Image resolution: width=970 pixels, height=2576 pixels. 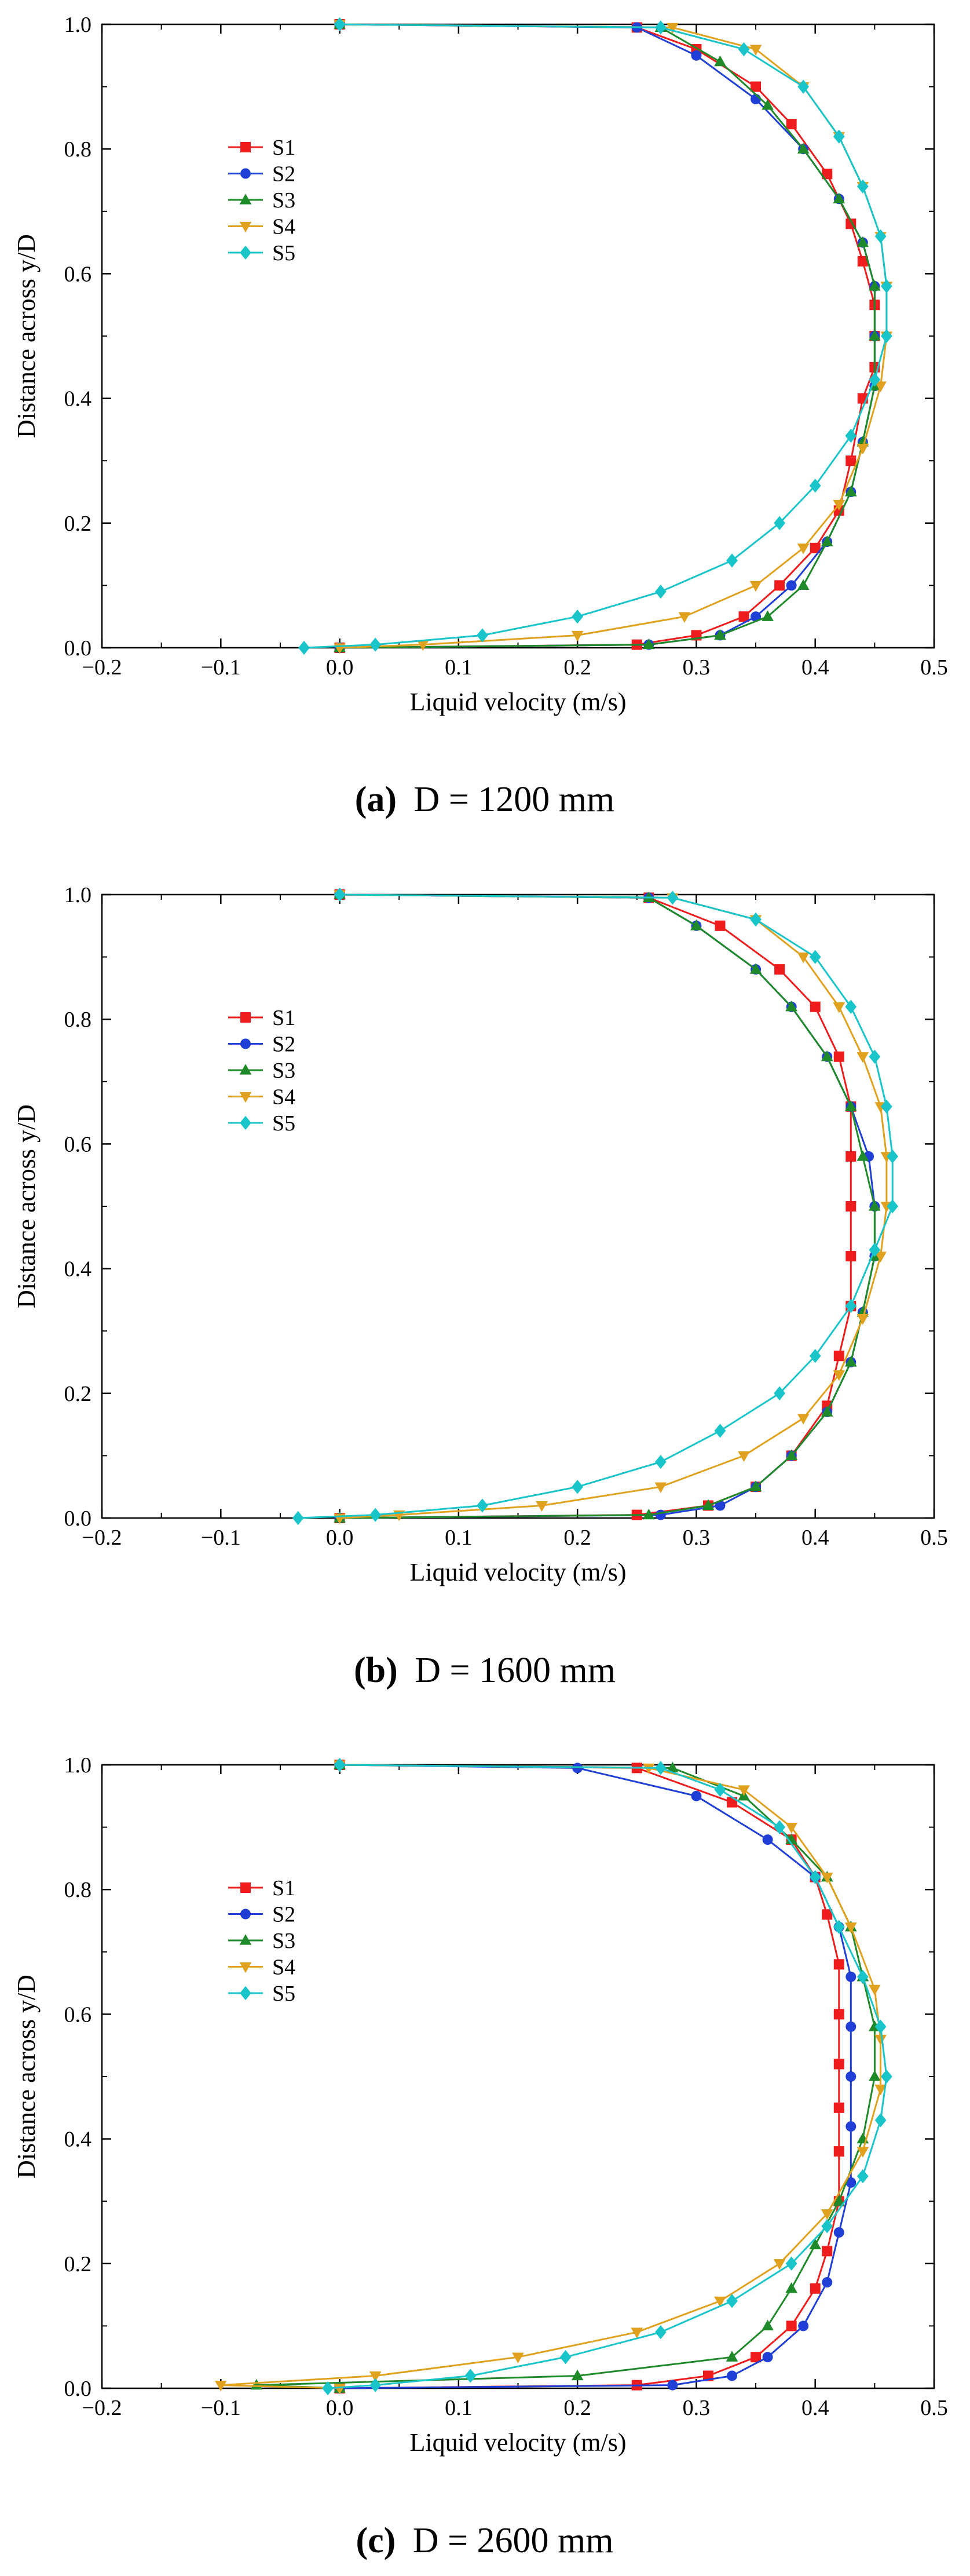 I want to click on x-tick-label-c: 0.1, so click(x=459, y=2408).